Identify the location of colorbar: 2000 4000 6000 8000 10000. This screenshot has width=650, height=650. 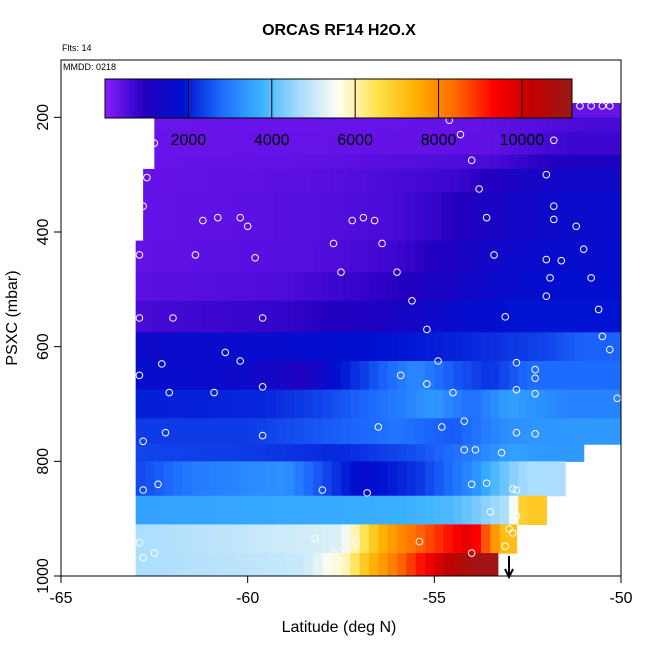
(338, 113).